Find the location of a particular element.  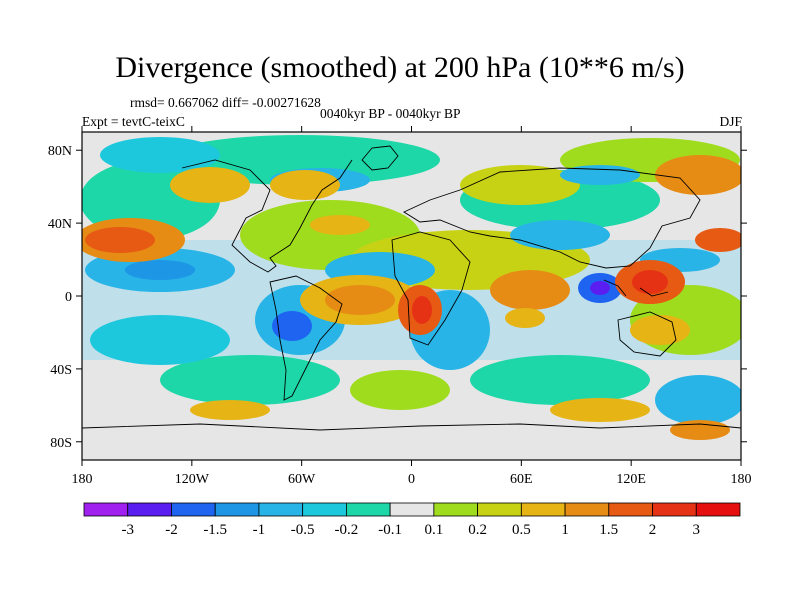

colorbar-label: 1 is located at coordinates (565, 530).